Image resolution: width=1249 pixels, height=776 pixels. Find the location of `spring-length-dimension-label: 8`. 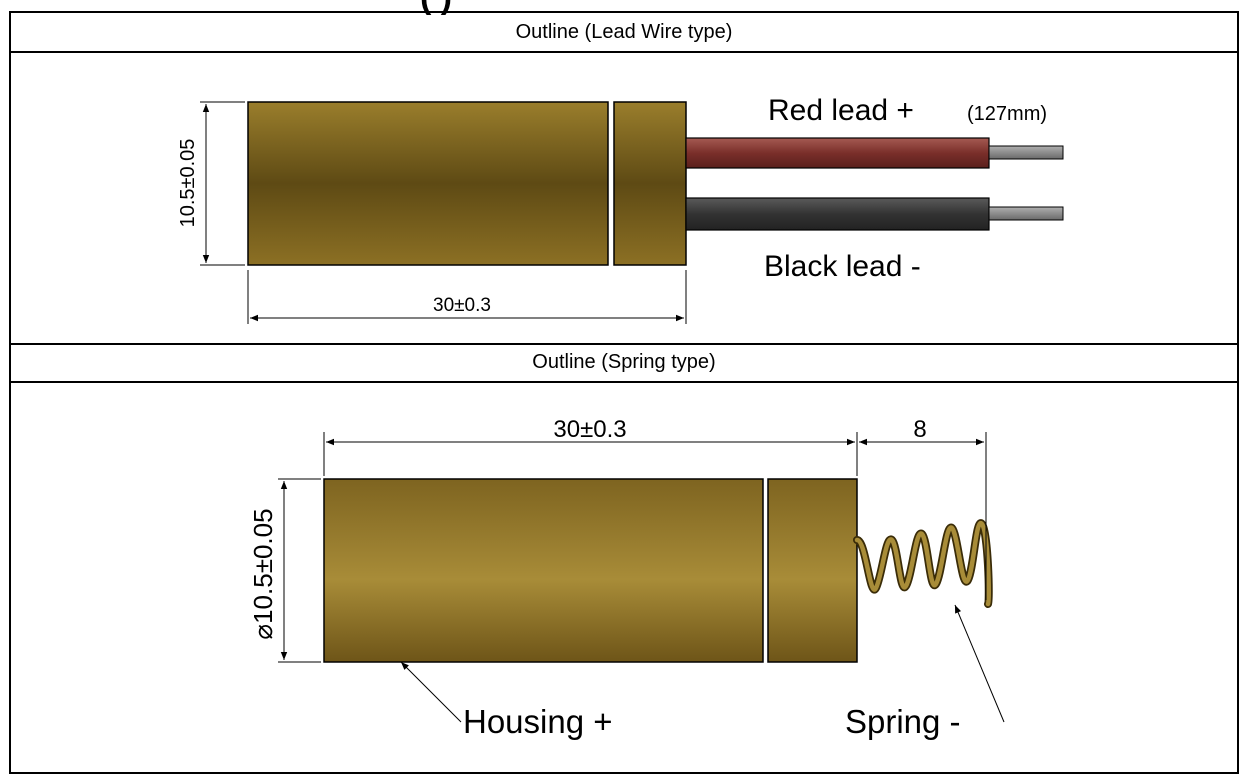

spring-length-dimension-label: 8 is located at coordinates (919, 429).